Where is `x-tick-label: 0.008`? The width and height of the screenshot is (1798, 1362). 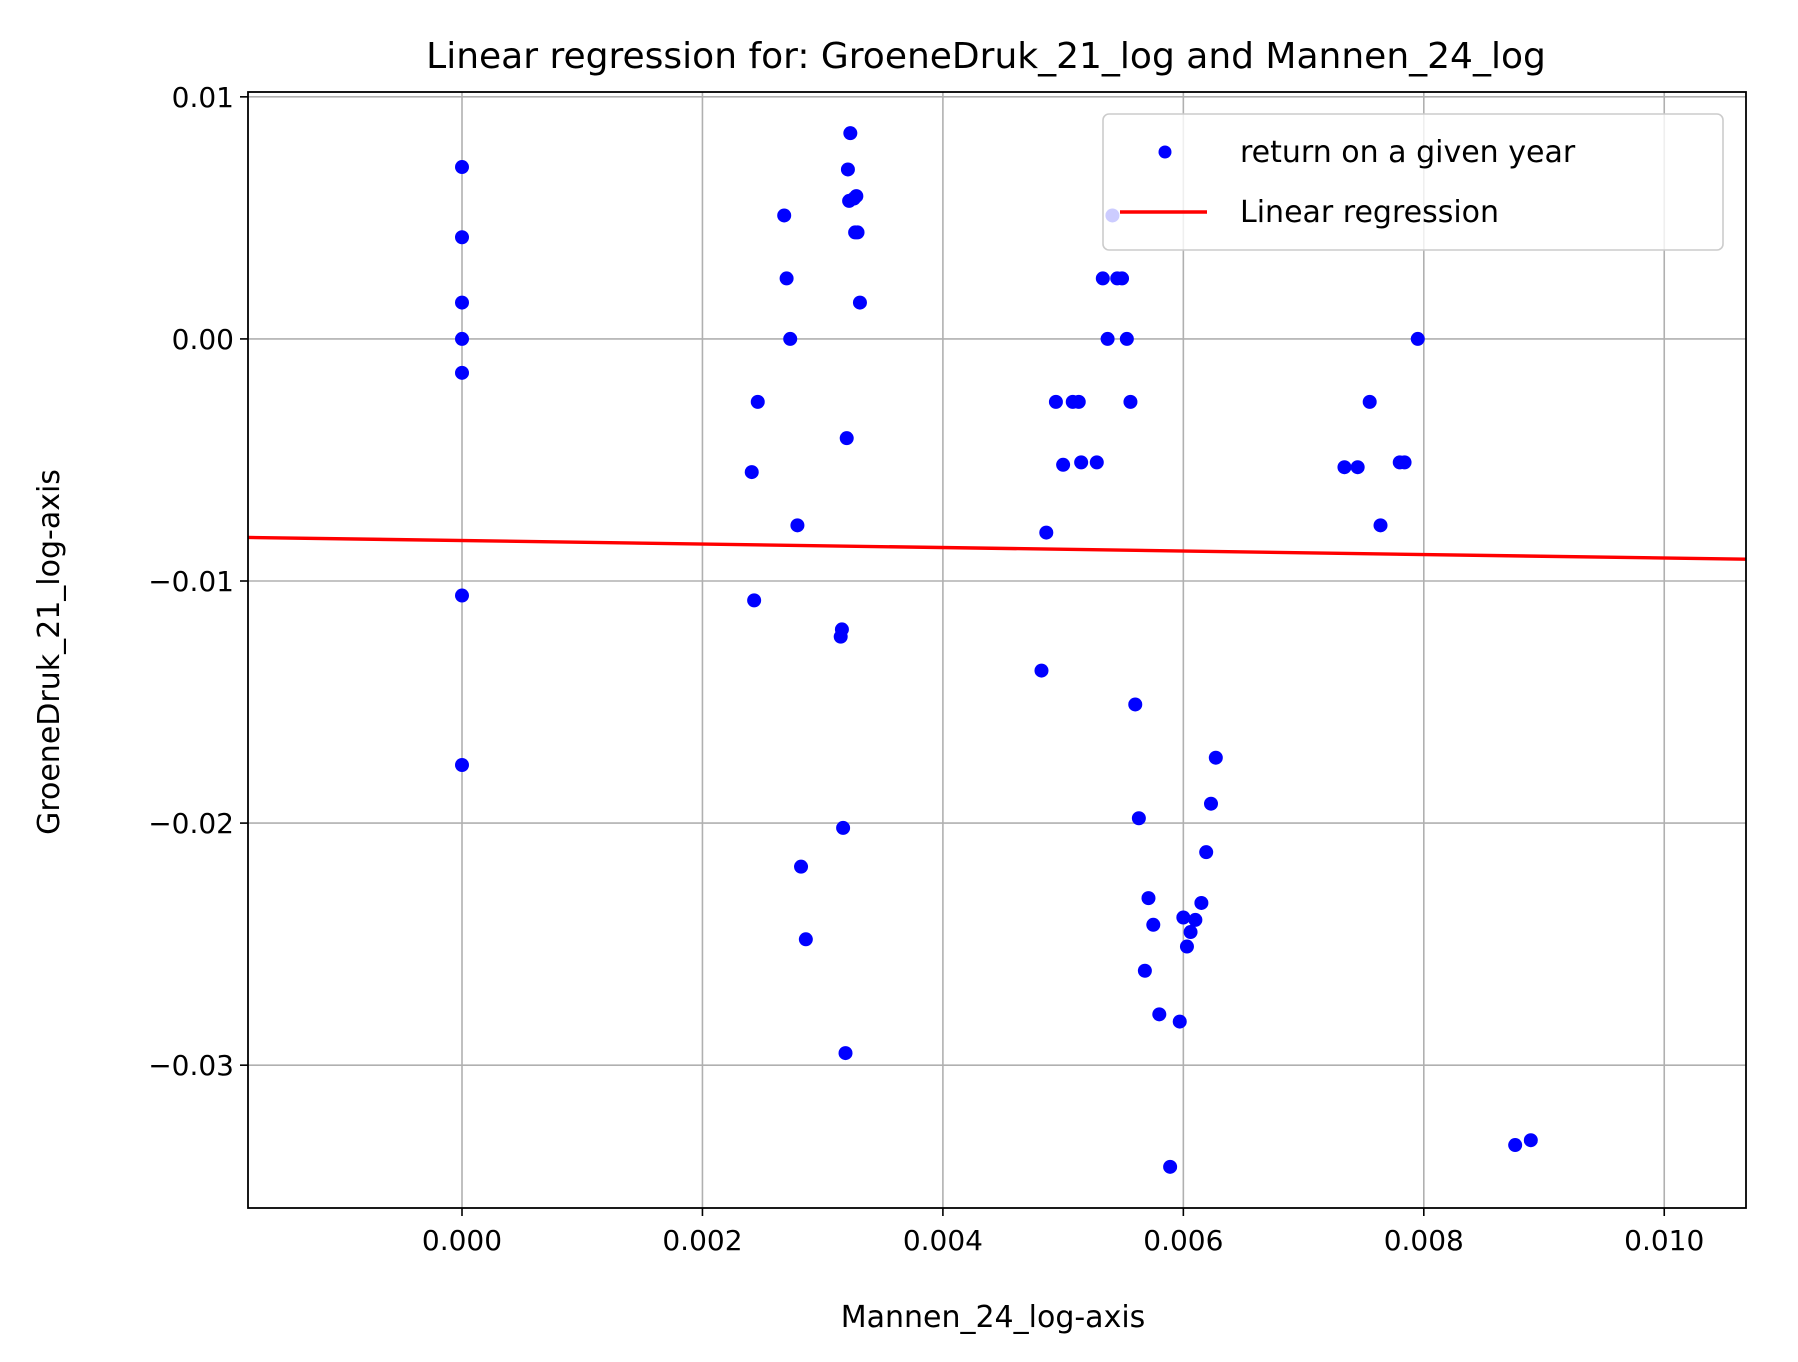
x-tick-label: 0.008 is located at coordinates (1424, 1240).